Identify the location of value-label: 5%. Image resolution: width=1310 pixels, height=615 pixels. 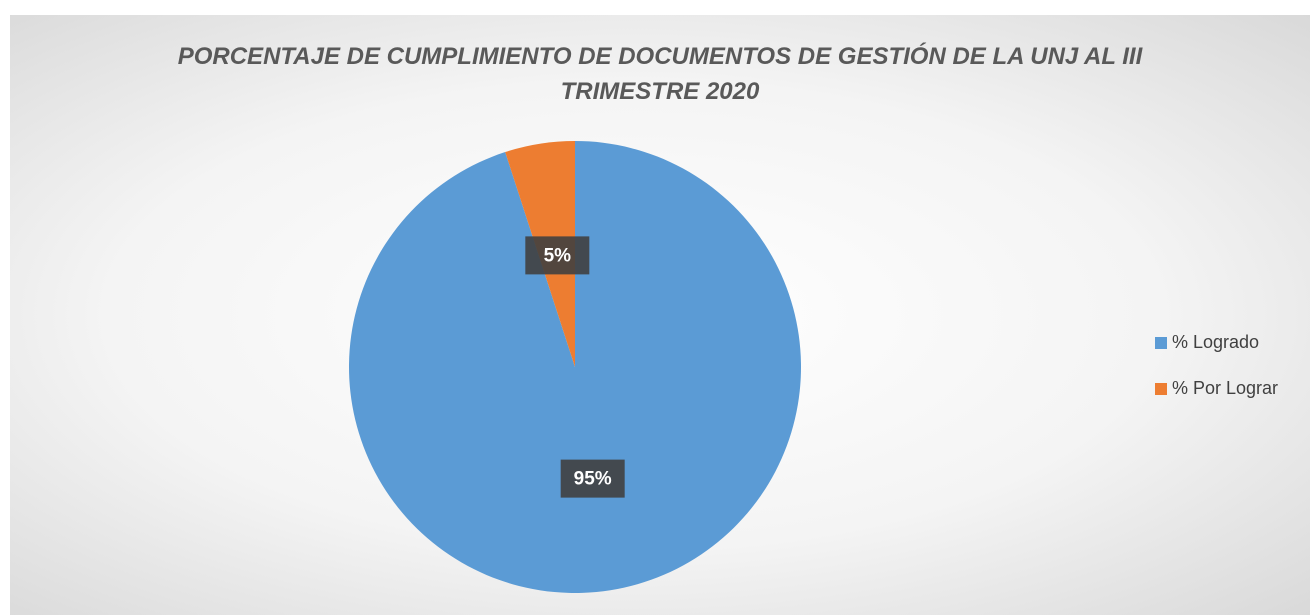
(558, 255).